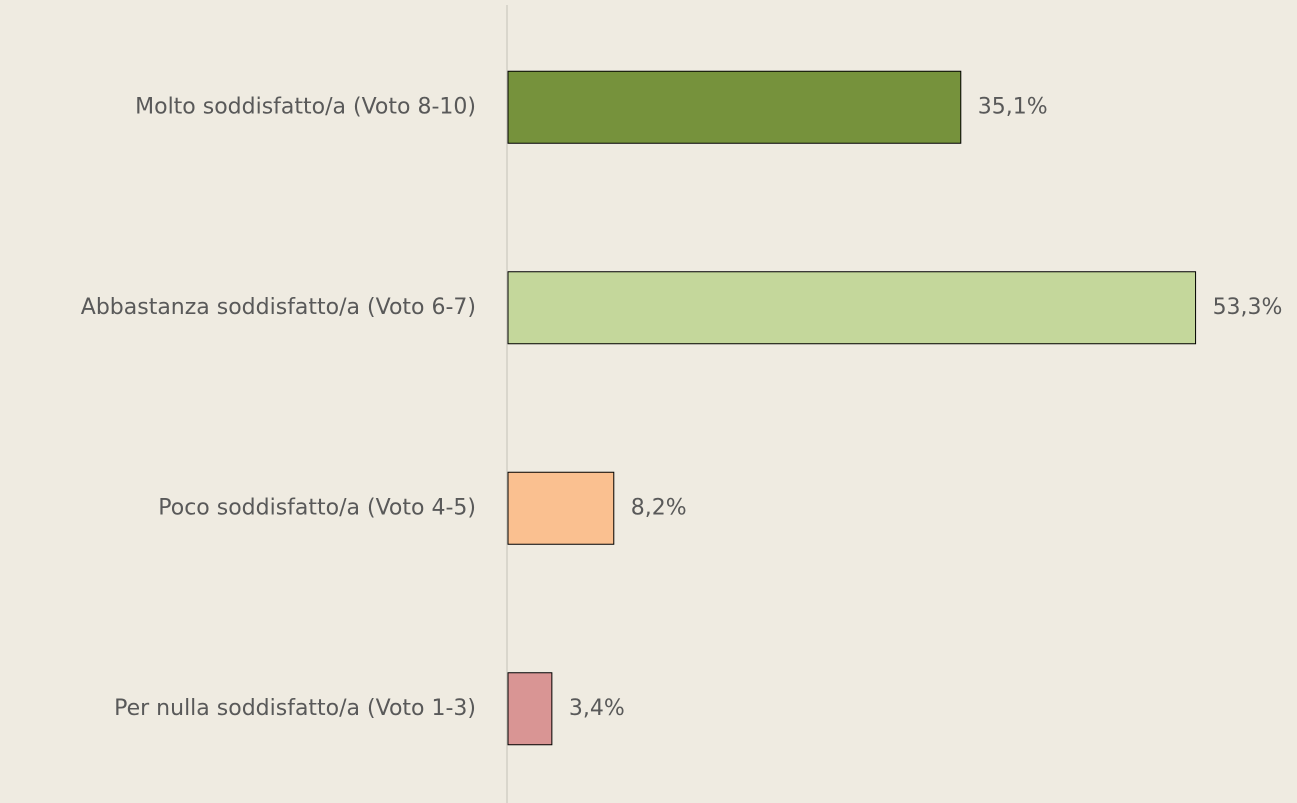 Image resolution: width=1297 pixels, height=803 pixels. Describe the element at coordinates (659, 507) in the screenshot. I see `value-label: 8,2%` at that location.